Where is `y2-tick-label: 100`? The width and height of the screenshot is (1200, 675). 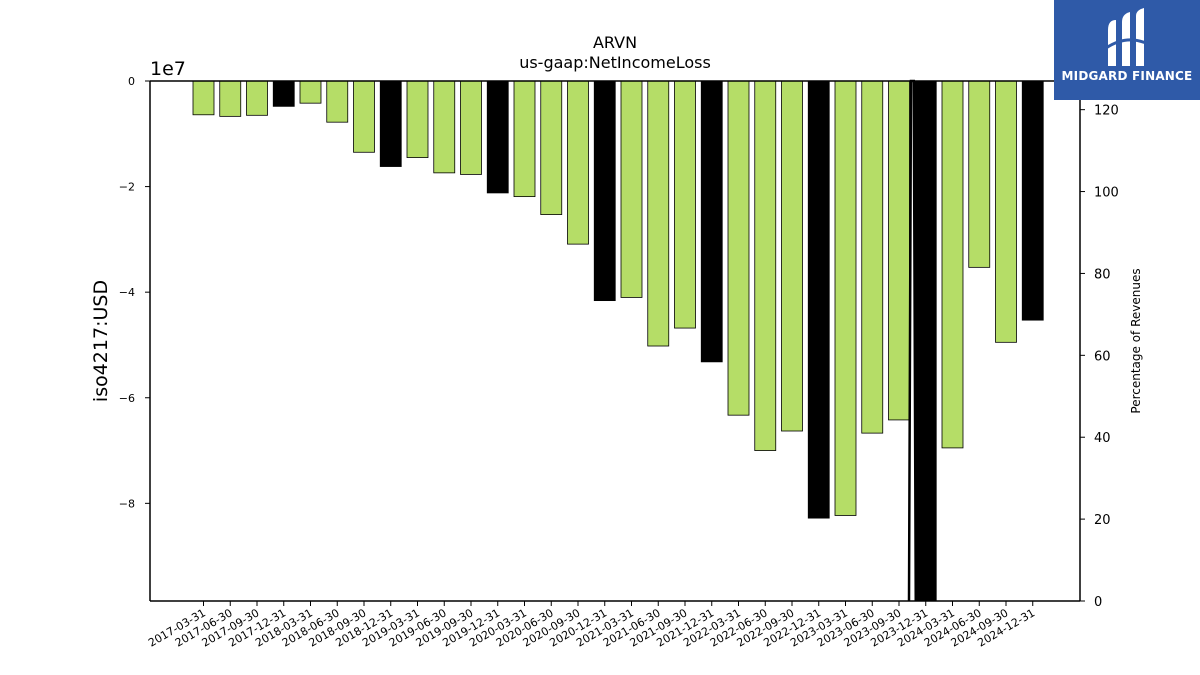 y2-tick-label: 100 is located at coordinates (1106, 193).